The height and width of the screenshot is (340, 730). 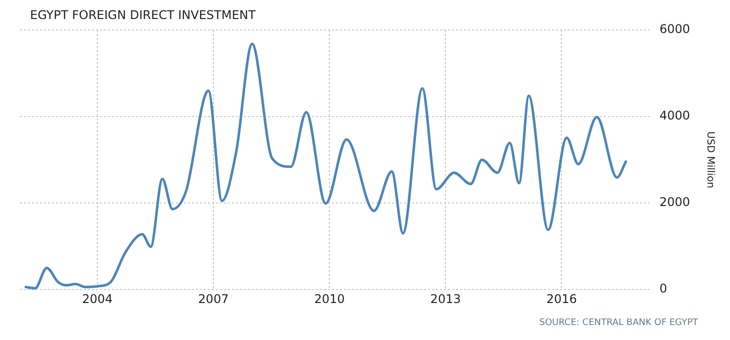 What do you see at coordinates (445, 299) in the screenshot?
I see `x-tick-label: 2013` at bounding box center [445, 299].